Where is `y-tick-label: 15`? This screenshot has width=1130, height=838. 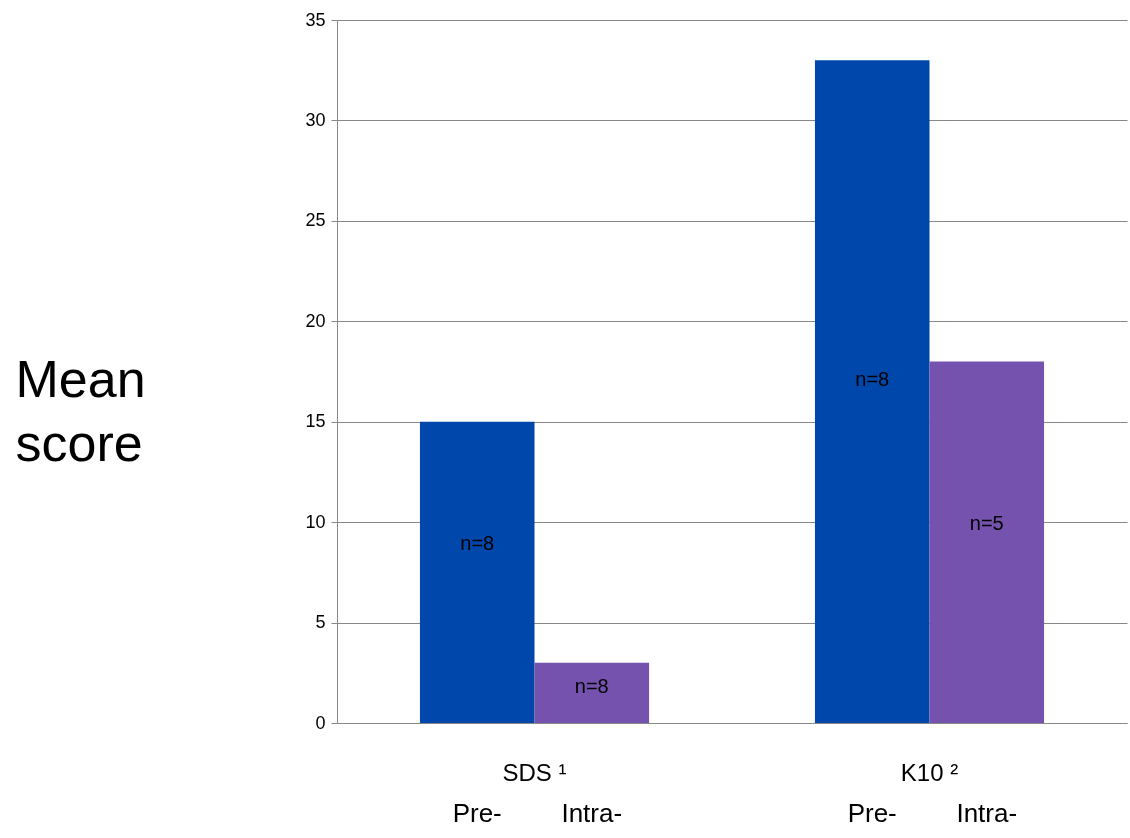 y-tick-label: 15 is located at coordinates (315, 421).